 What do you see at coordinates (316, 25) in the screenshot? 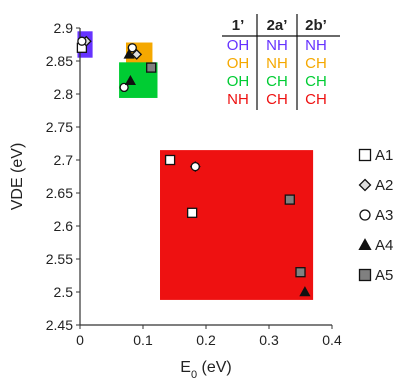
I see `table-header: 2b’` at bounding box center [316, 25].